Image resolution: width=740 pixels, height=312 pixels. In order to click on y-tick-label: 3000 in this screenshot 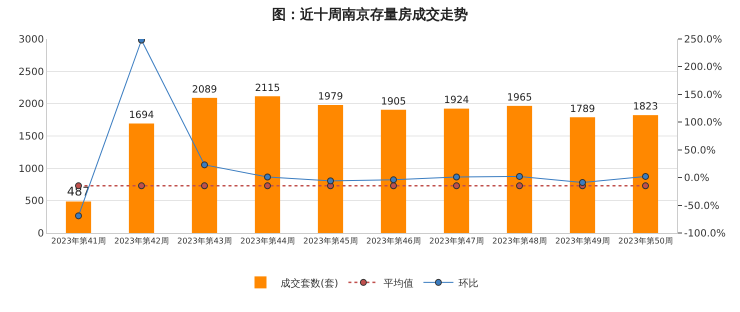, I will do `click(31, 40)`.